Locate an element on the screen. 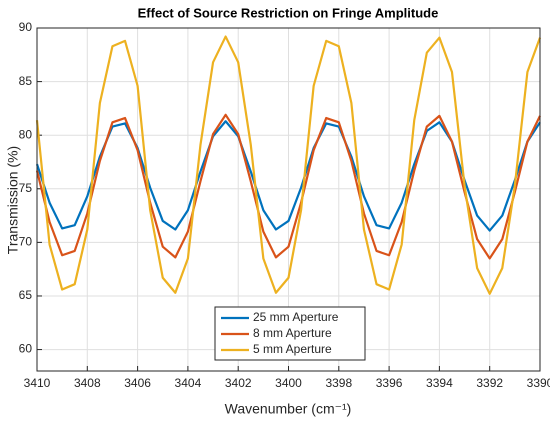 This screenshot has height=426, width=550. y-tick-label: 65 is located at coordinates (26, 295).